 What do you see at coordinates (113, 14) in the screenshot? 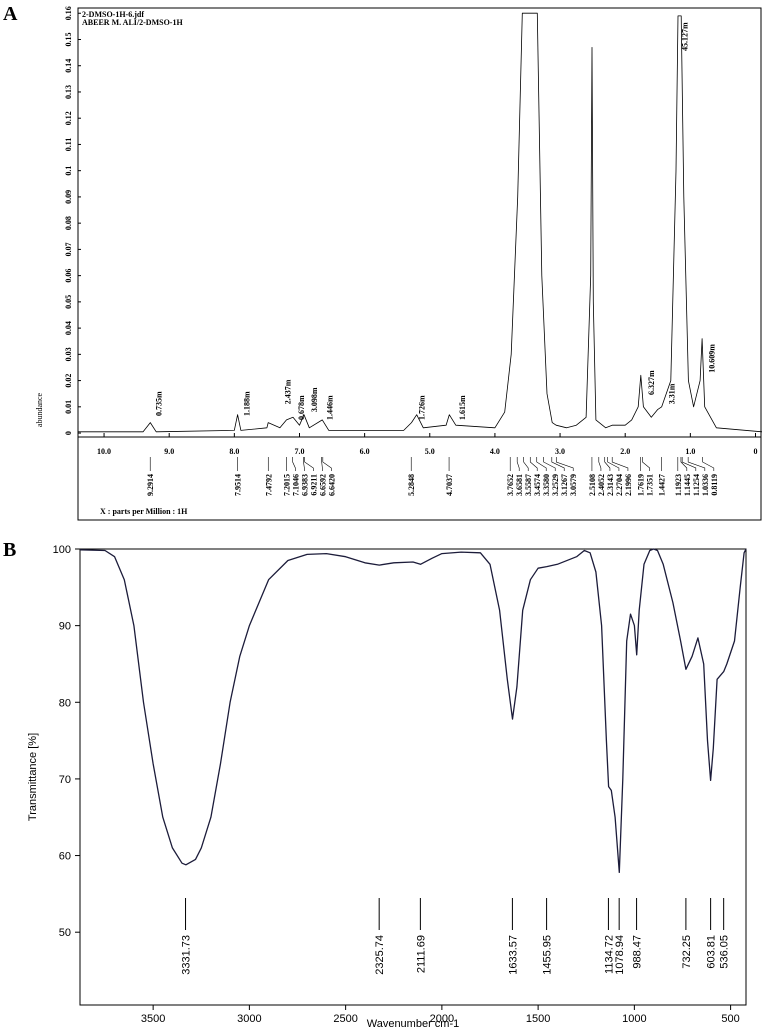
I see `chart-title: 2-DMSO-1H-6.jdf` at bounding box center [113, 14].